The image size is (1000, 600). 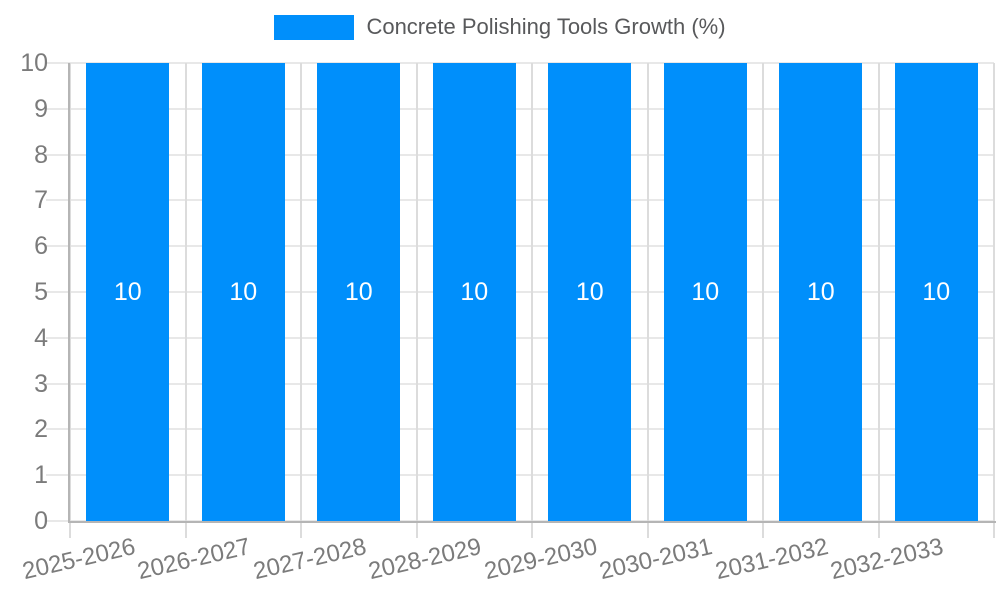 I want to click on legend-label: Concrete Polishing Tools Growth (%), so click(x=546, y=26).